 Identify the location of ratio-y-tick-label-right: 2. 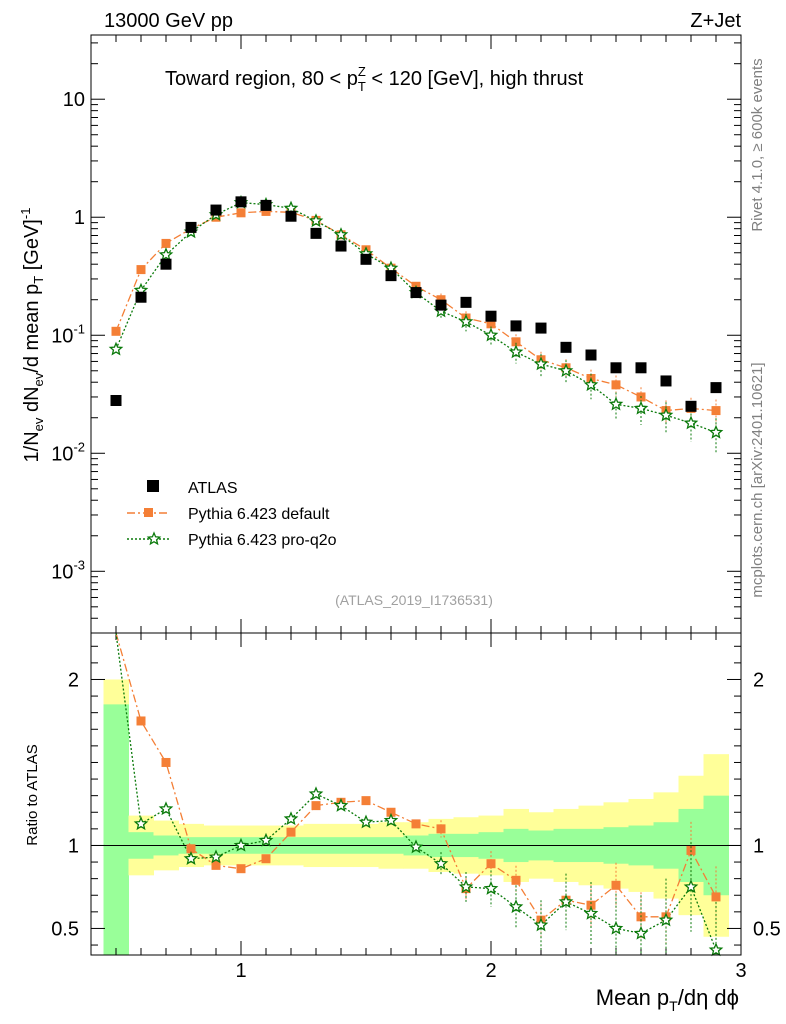
(758, 680).